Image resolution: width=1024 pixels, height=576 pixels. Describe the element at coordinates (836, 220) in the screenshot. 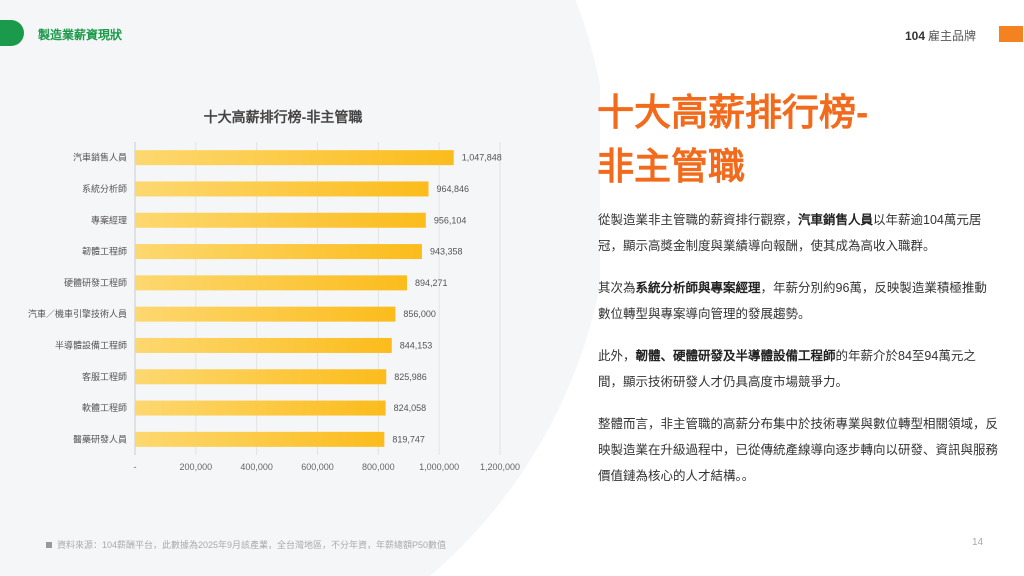

I see `highlight: 汽車銷售人員` at that location.